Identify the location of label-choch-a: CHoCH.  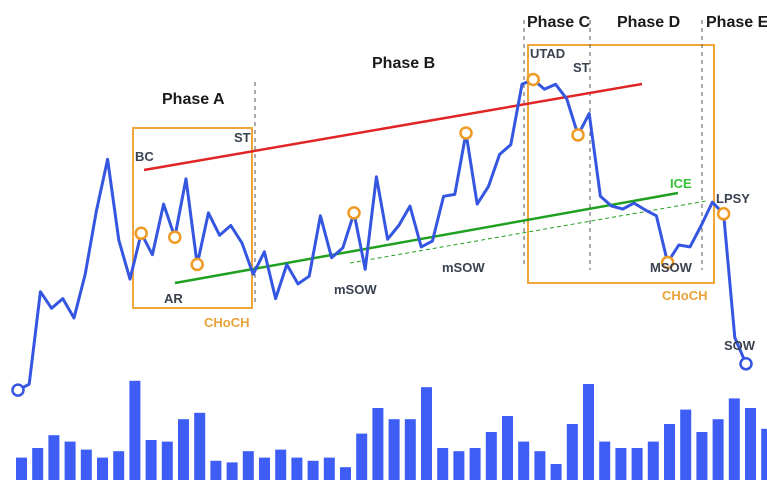
(227, 322).